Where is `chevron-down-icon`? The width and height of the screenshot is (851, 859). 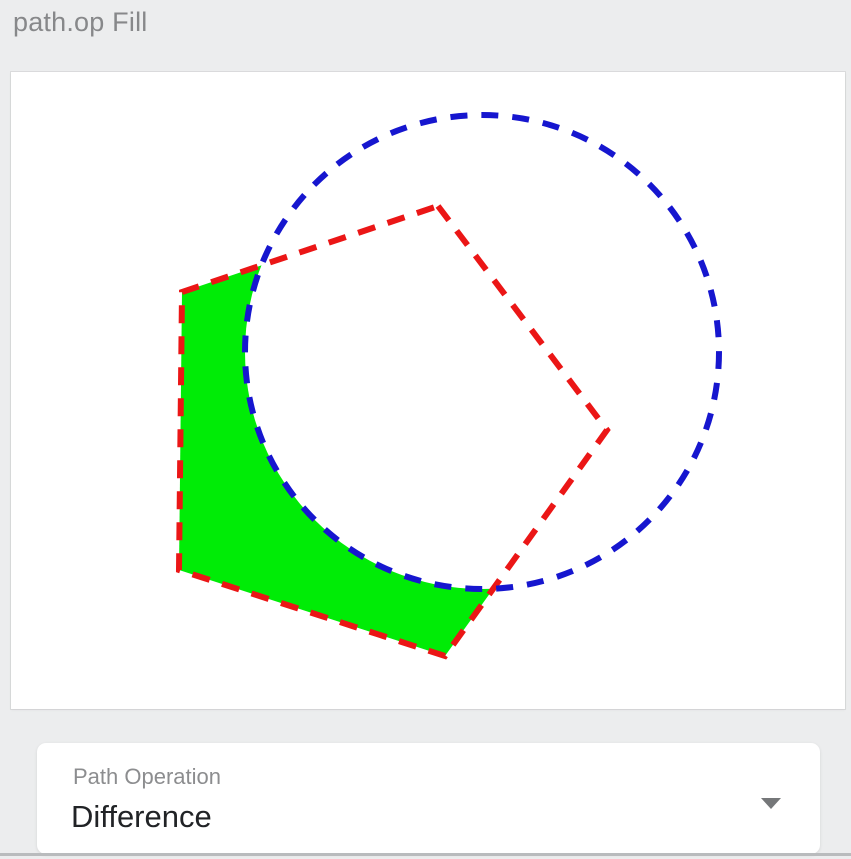
chevron-down-icon is located at coordinates (771, 803).